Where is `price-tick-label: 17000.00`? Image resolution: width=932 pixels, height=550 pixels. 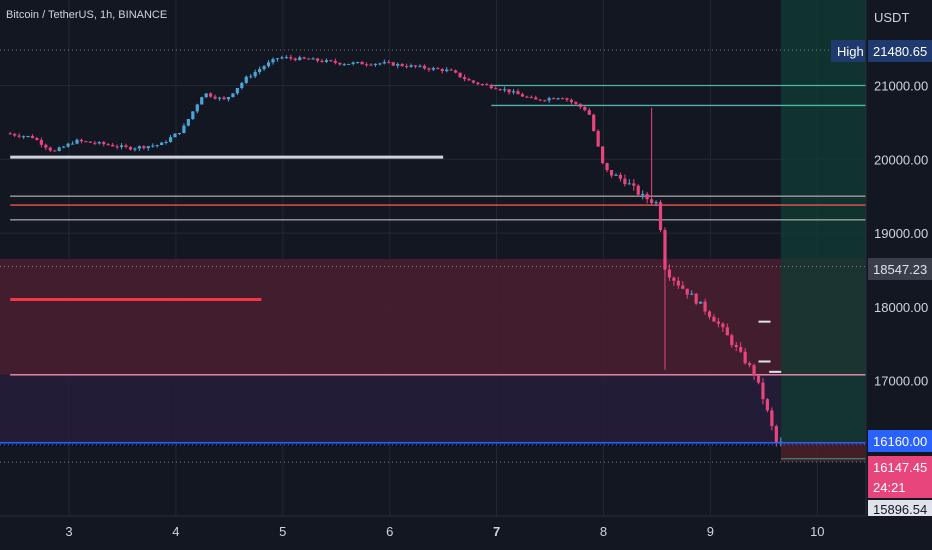 price-tick-label: 17000.00 is located at coordinates (901, 381).